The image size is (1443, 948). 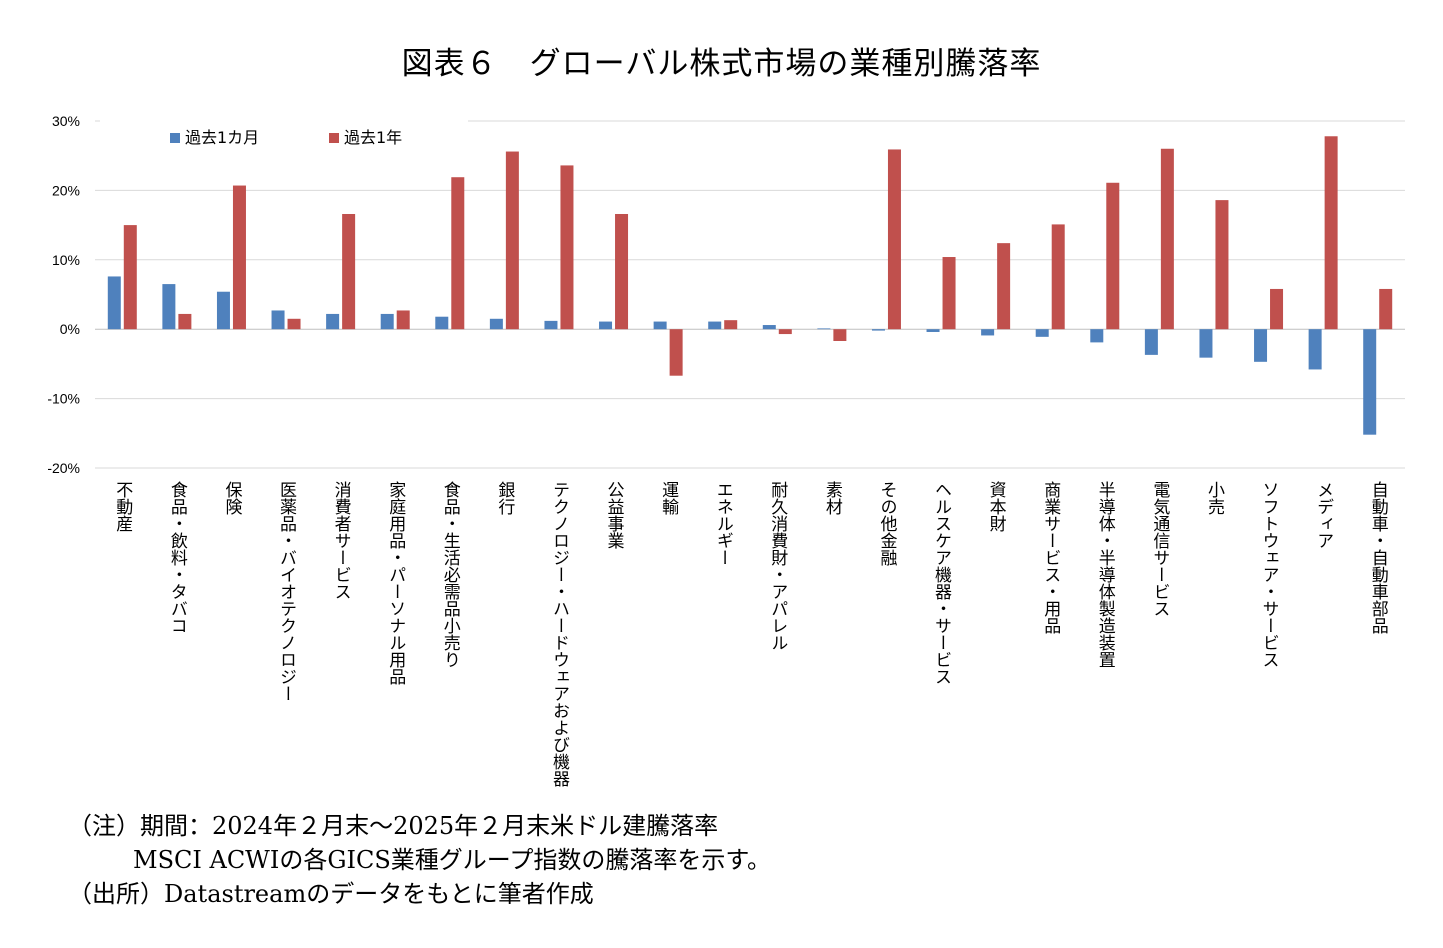 I want to click on x-category-label: 商業サービス・用品, so click(x=1050, y=557).